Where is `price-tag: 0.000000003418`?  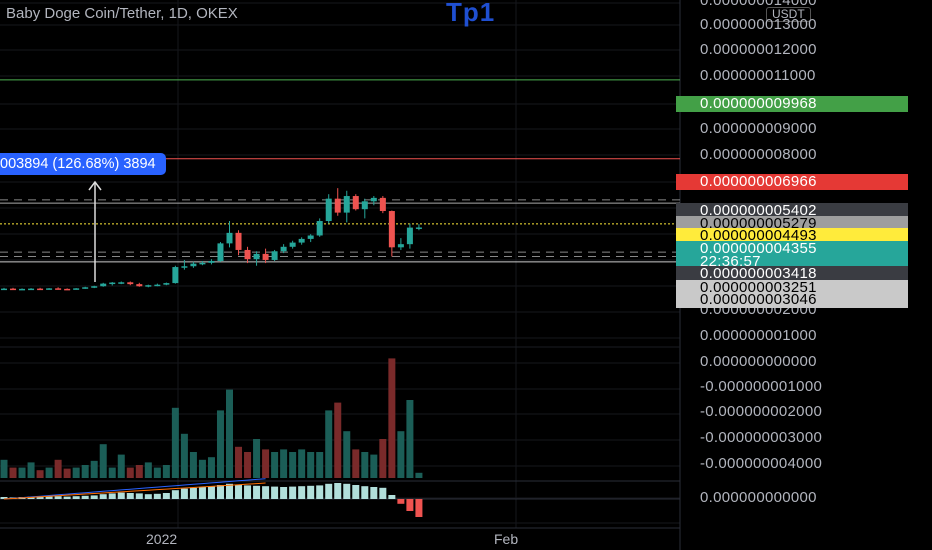 price-tag: 0.000000003418 is located at coordinates (792, 274).